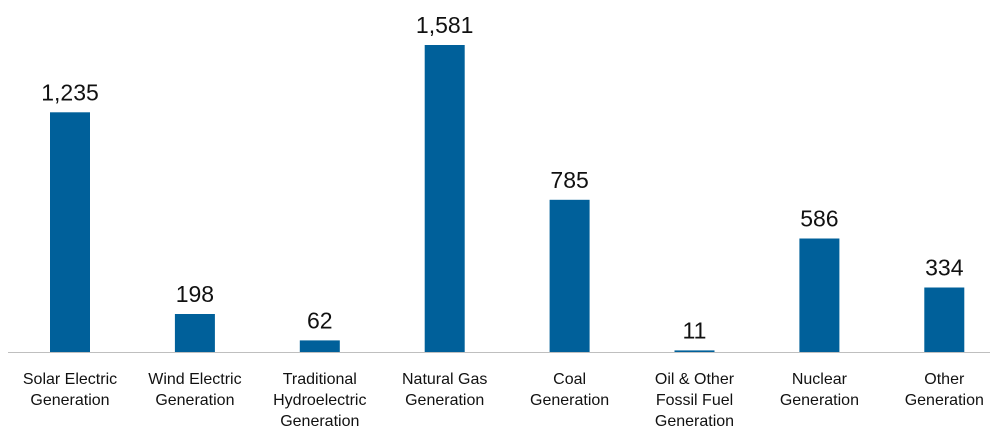  I want to click on bar-nuclear-generation, so click(819, 295).